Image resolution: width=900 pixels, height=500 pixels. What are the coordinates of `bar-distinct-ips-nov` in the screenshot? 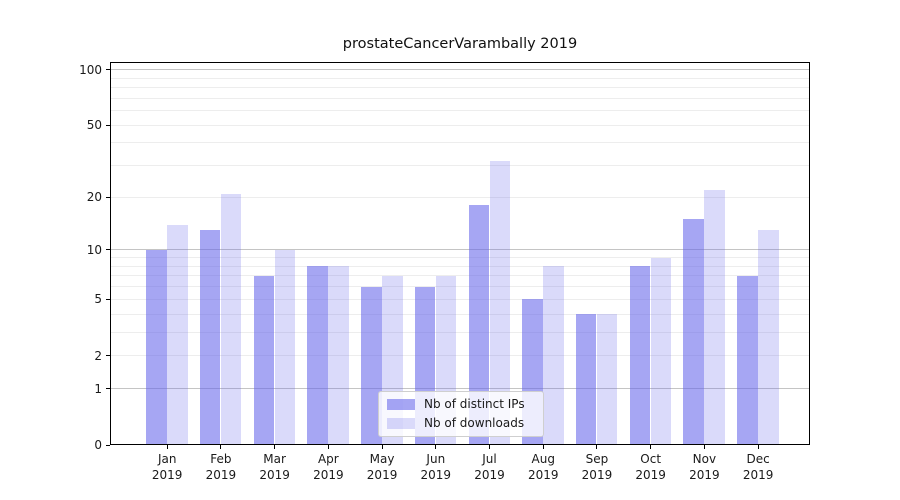 It's located at (693, 332).